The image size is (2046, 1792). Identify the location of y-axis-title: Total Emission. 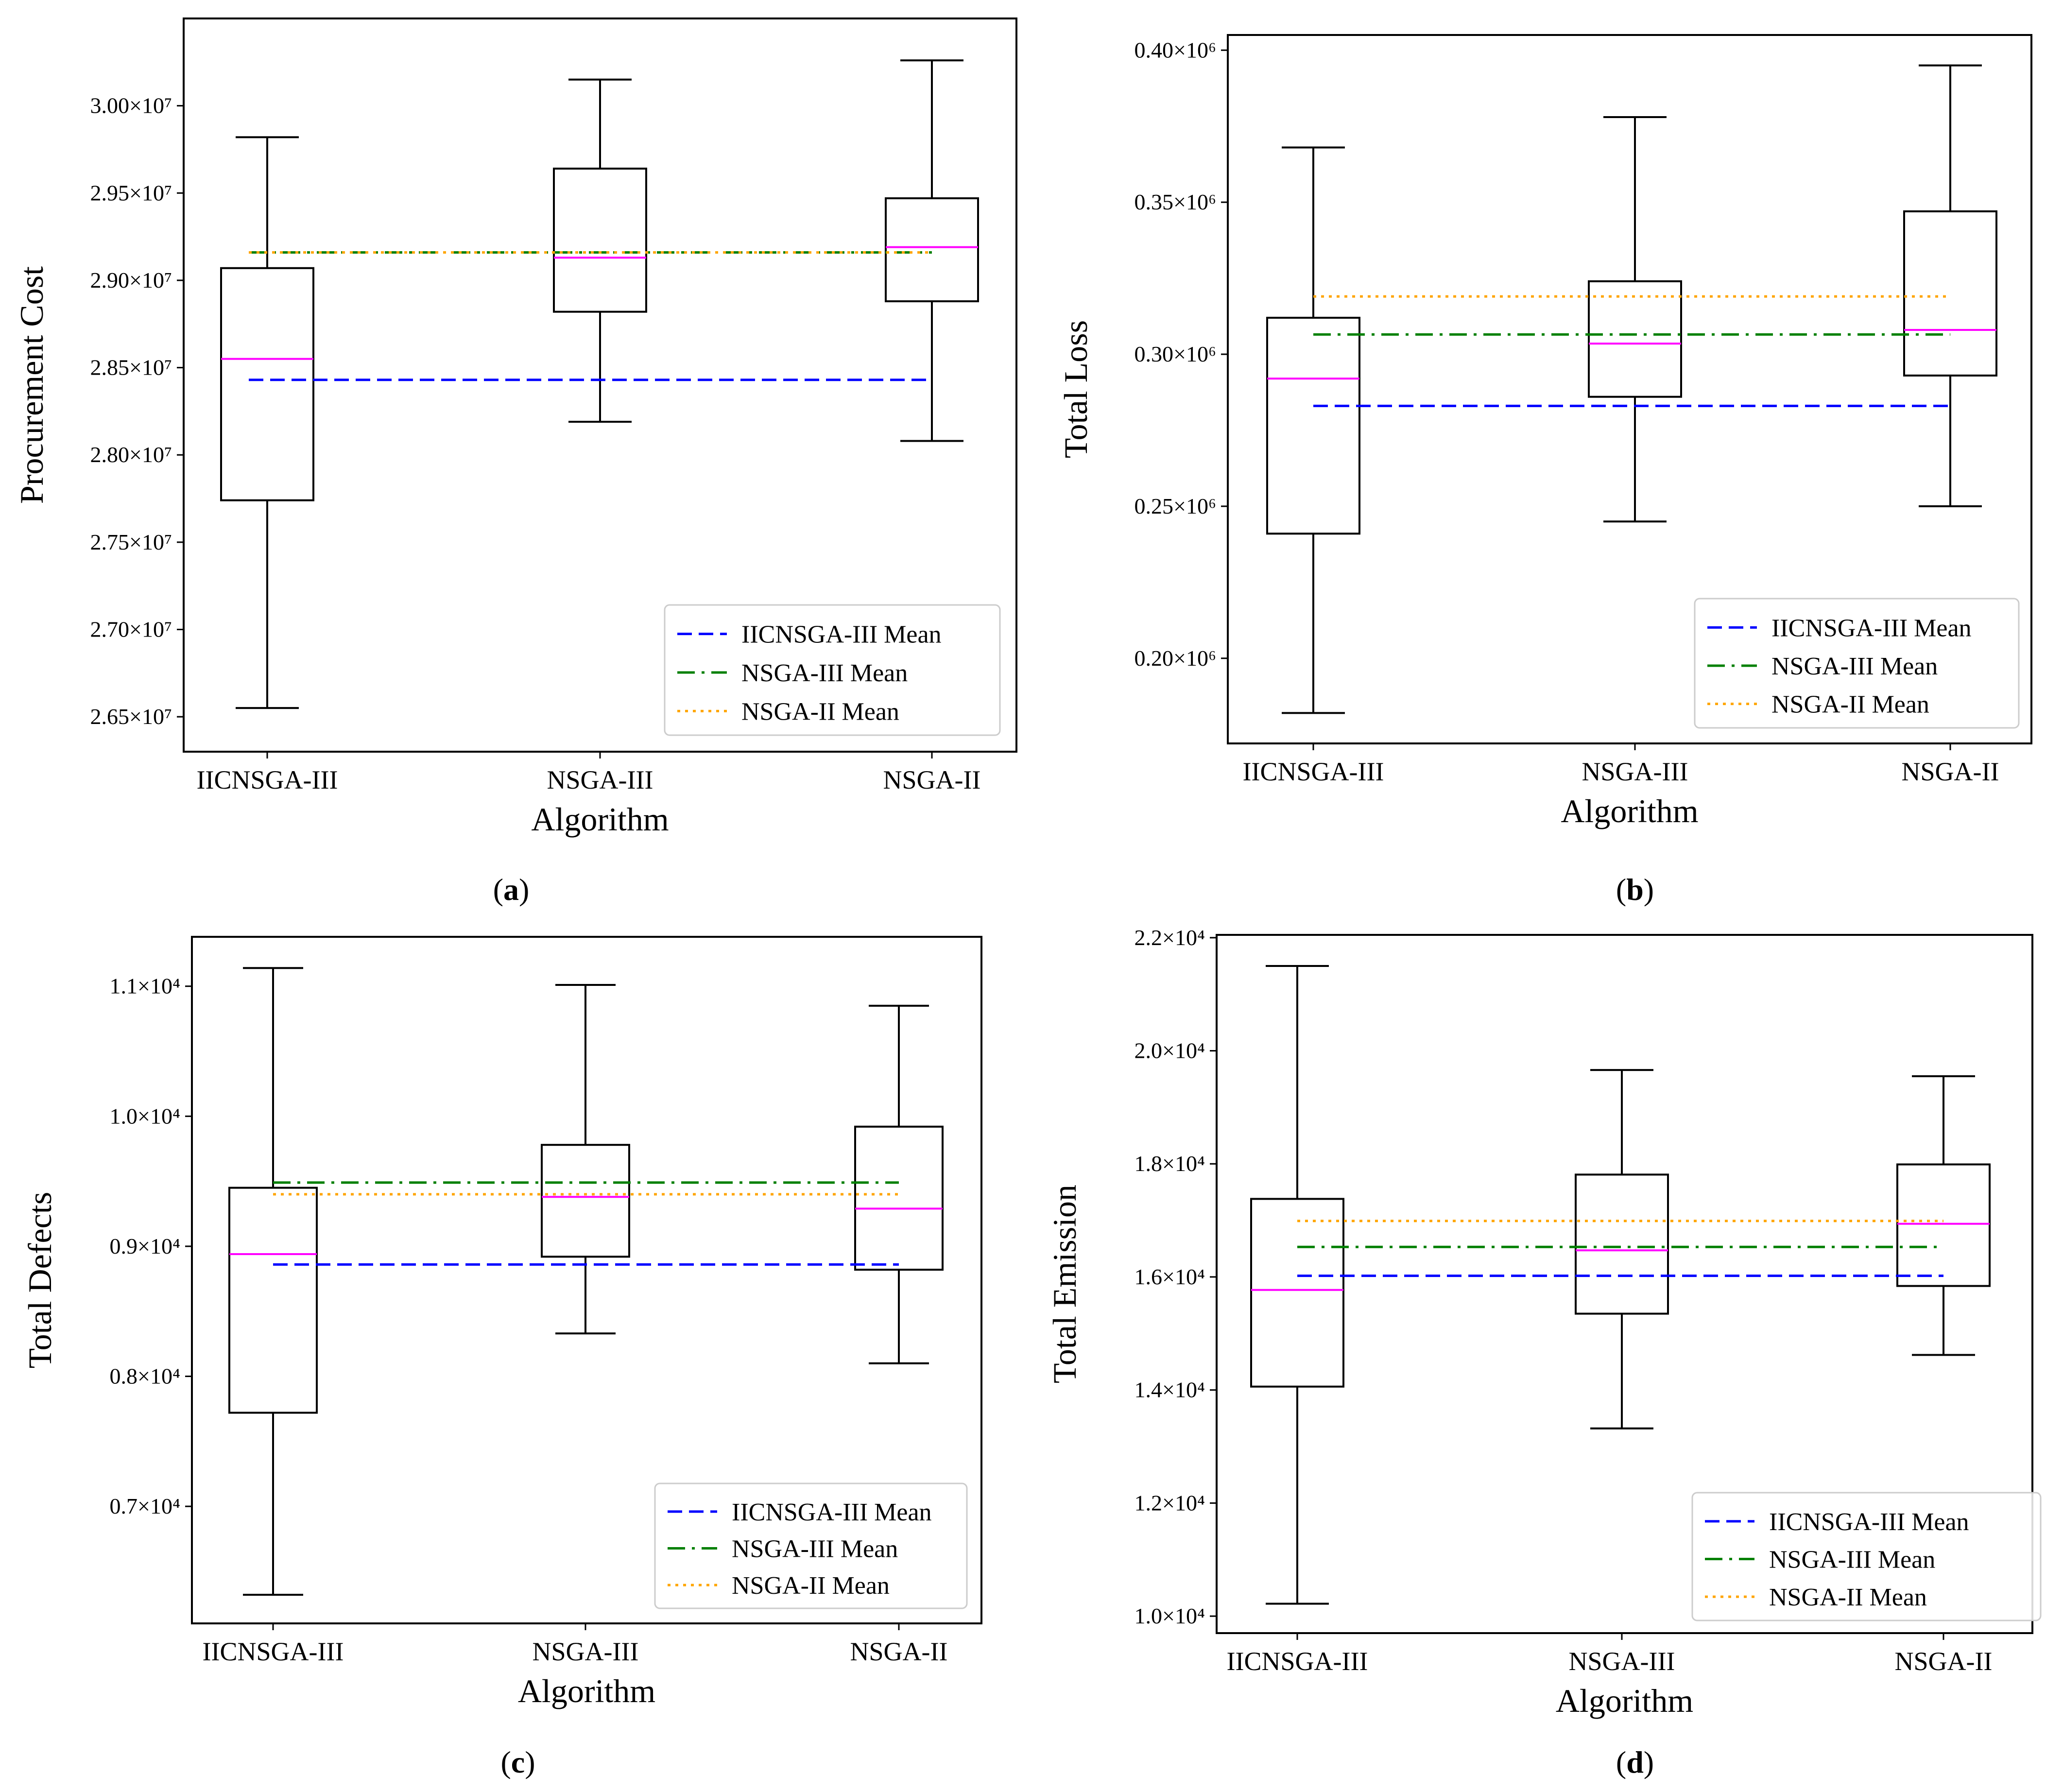
(1064, 1284).